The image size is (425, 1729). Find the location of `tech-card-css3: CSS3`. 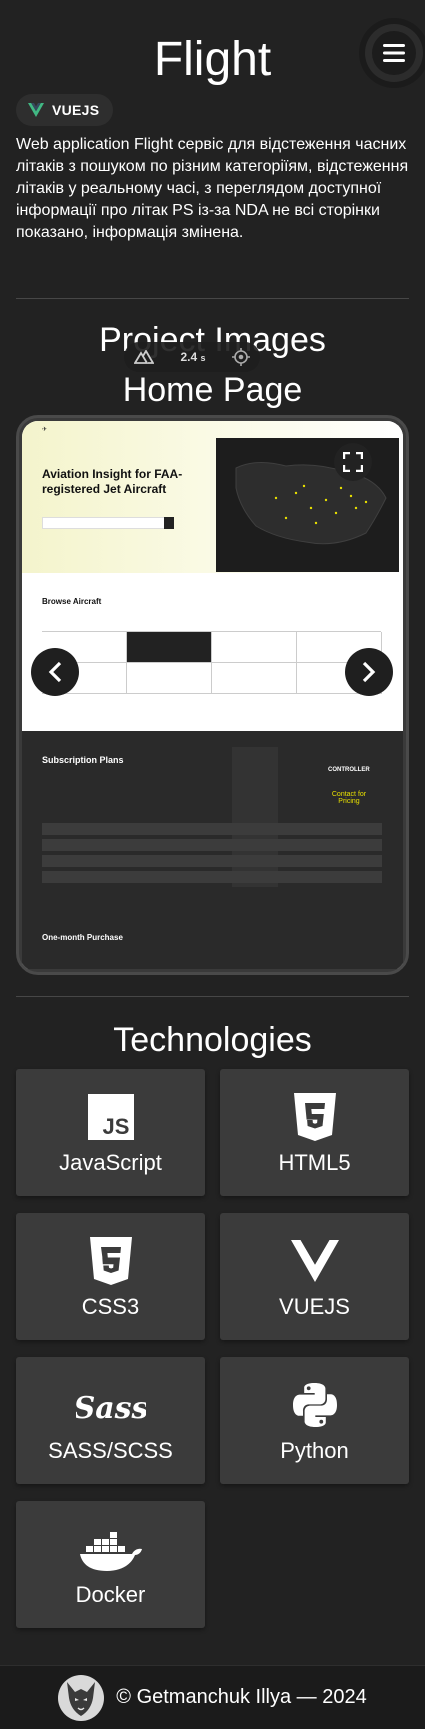

tech-card-css3: CSS3 is located at coordinates (110, 1276).